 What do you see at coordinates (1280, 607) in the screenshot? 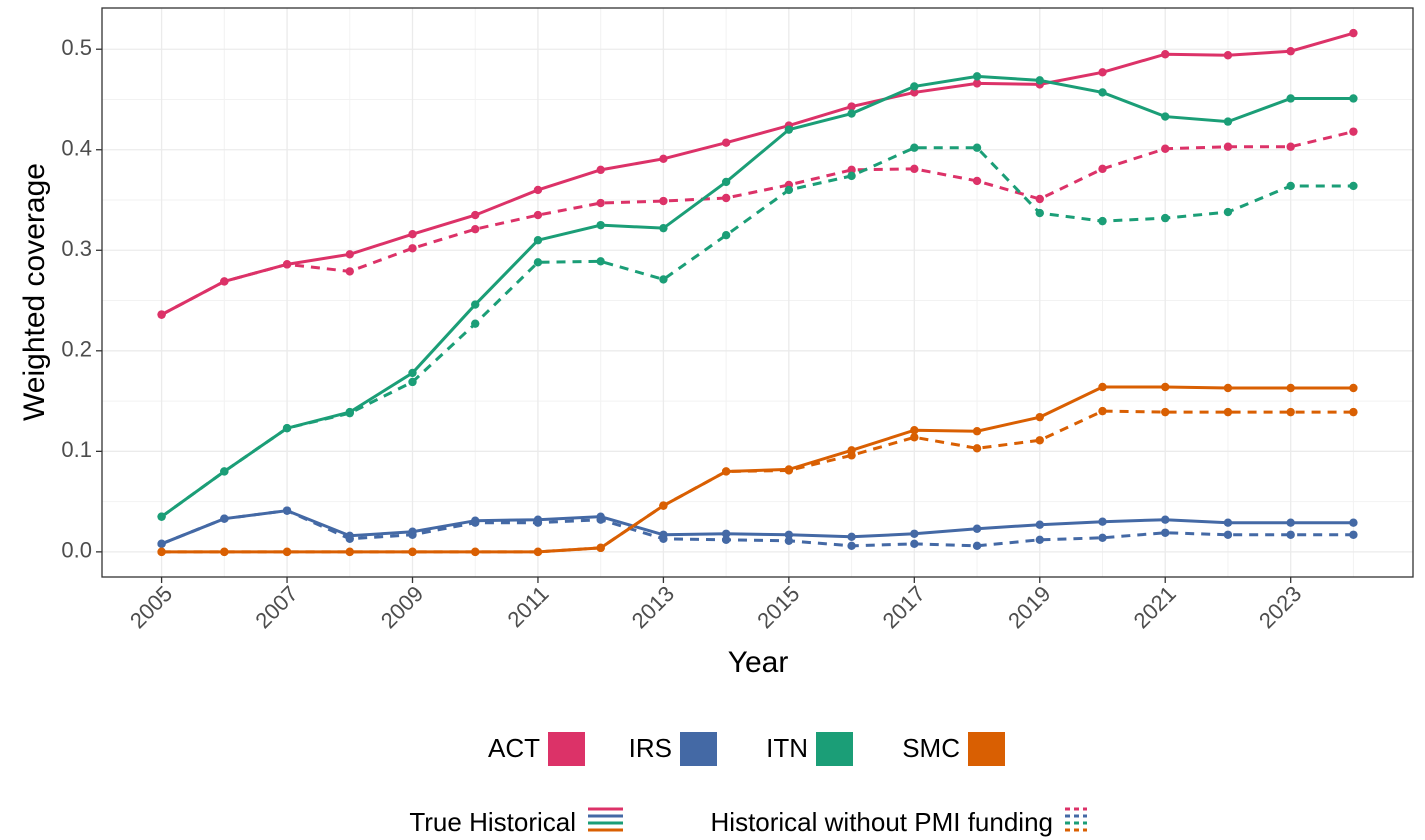
I see `x-tick-label: 2023` at bounding box center [1280, 607].